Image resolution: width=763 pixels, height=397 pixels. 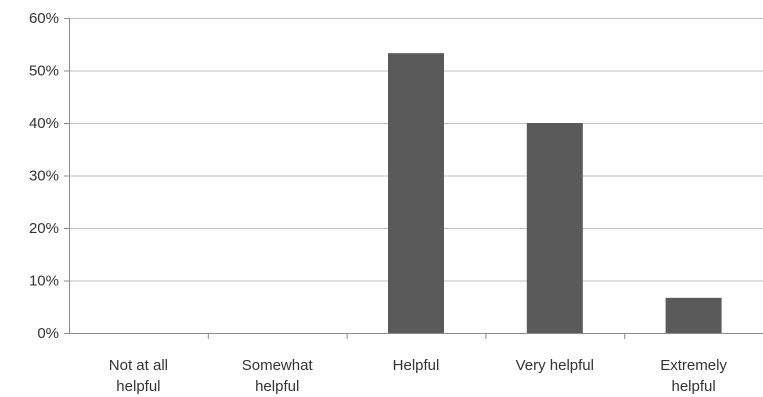 I want to click on y-tick-label: 40%, so click(x=44, y=123).